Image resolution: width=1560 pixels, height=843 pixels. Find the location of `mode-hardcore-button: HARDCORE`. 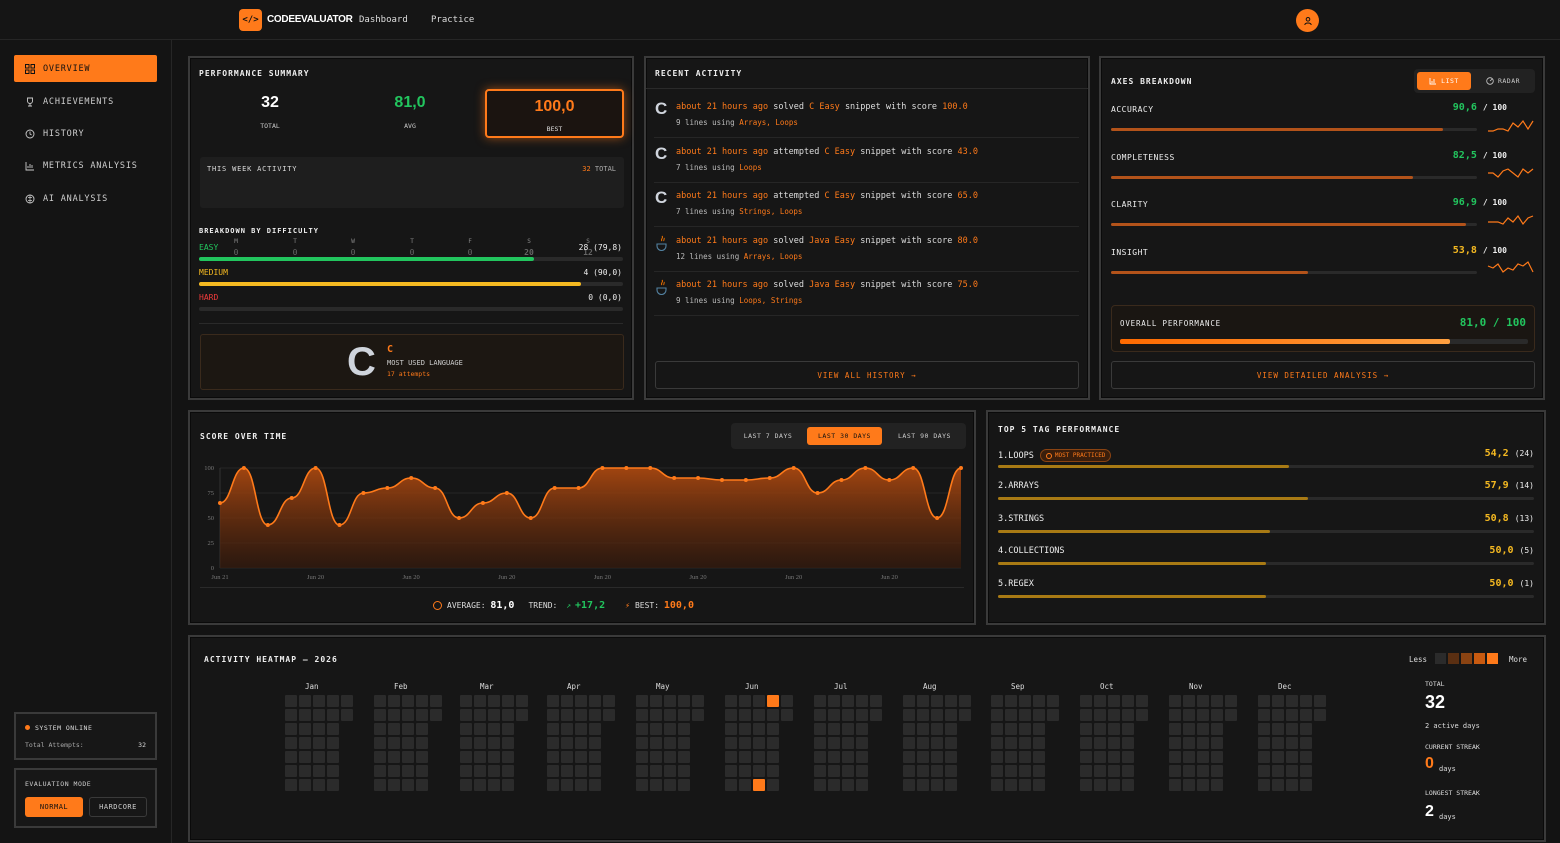

mode-hardcore-button: HARDCORE is located at coordinates (118, 807).